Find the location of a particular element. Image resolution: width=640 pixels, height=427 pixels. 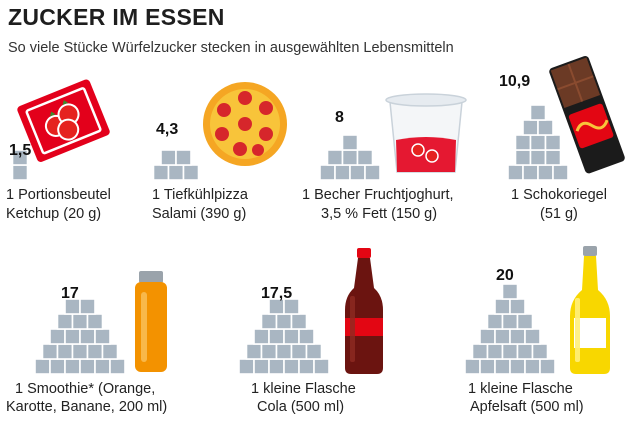

item-caption-line1: 1 Smoothie* (Orange, is located at coordinates (85, 389).